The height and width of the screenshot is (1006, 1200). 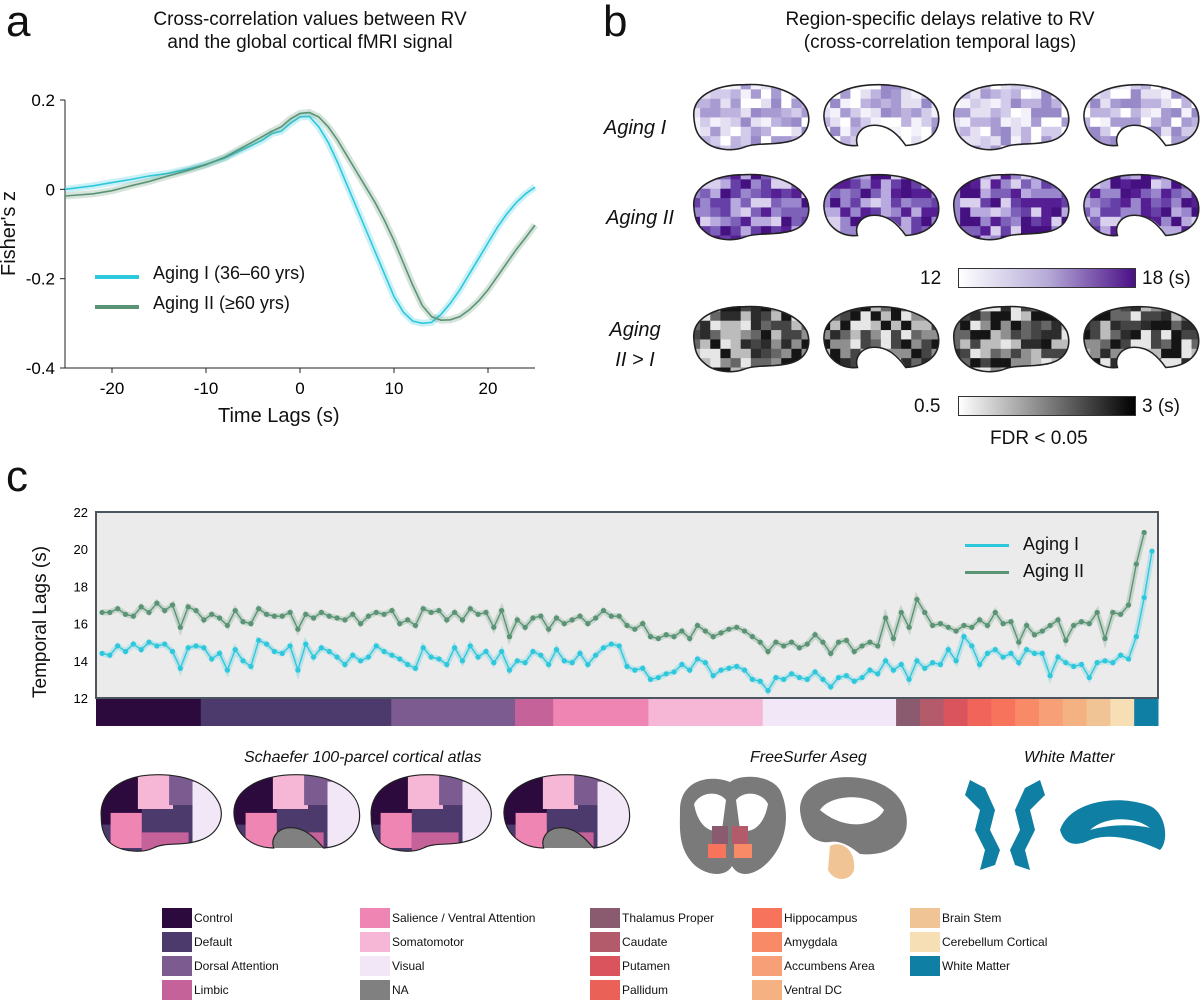 I want to click on legend-label: Brain Stem, so click(x=972, y=918).